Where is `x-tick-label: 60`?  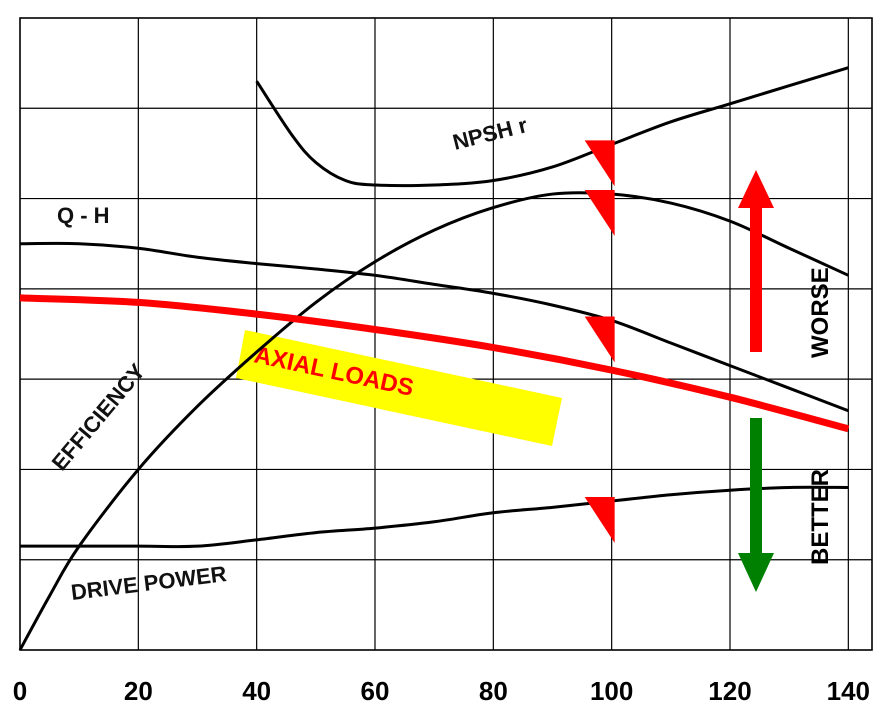
x-tick-label: 60 is located at coordinates (375, 691).